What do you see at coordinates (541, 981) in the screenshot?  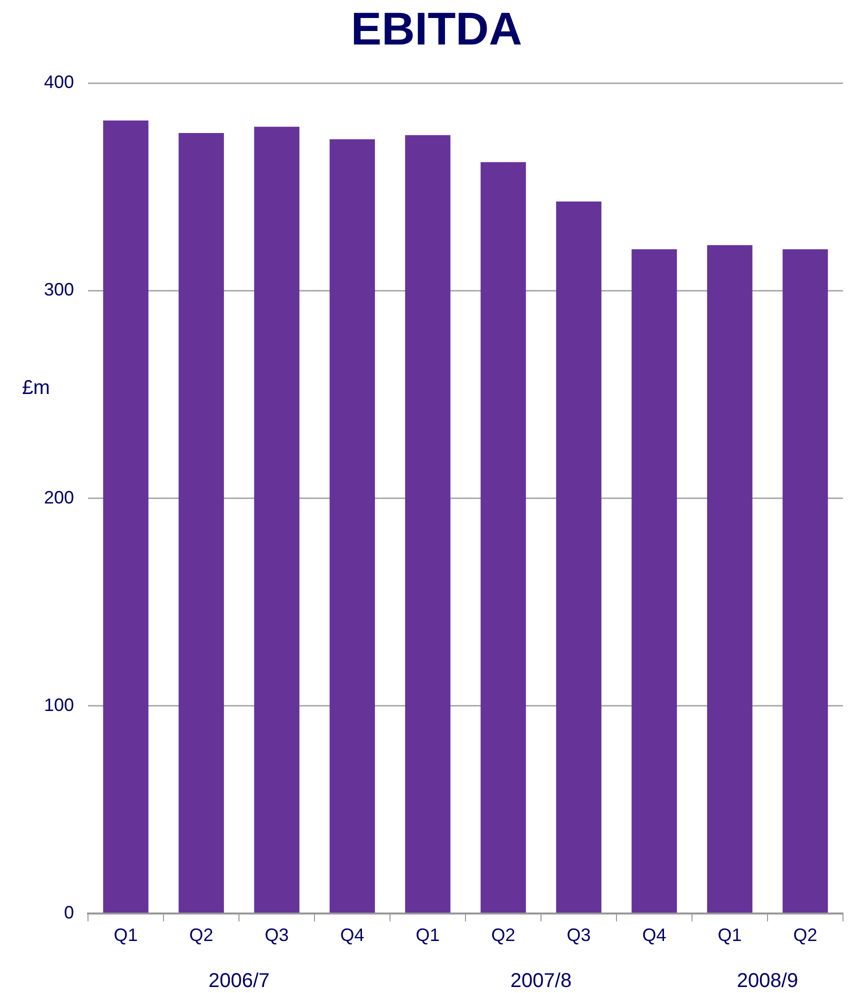 I see `text: 2007/8` at bounding box center [541, 981].